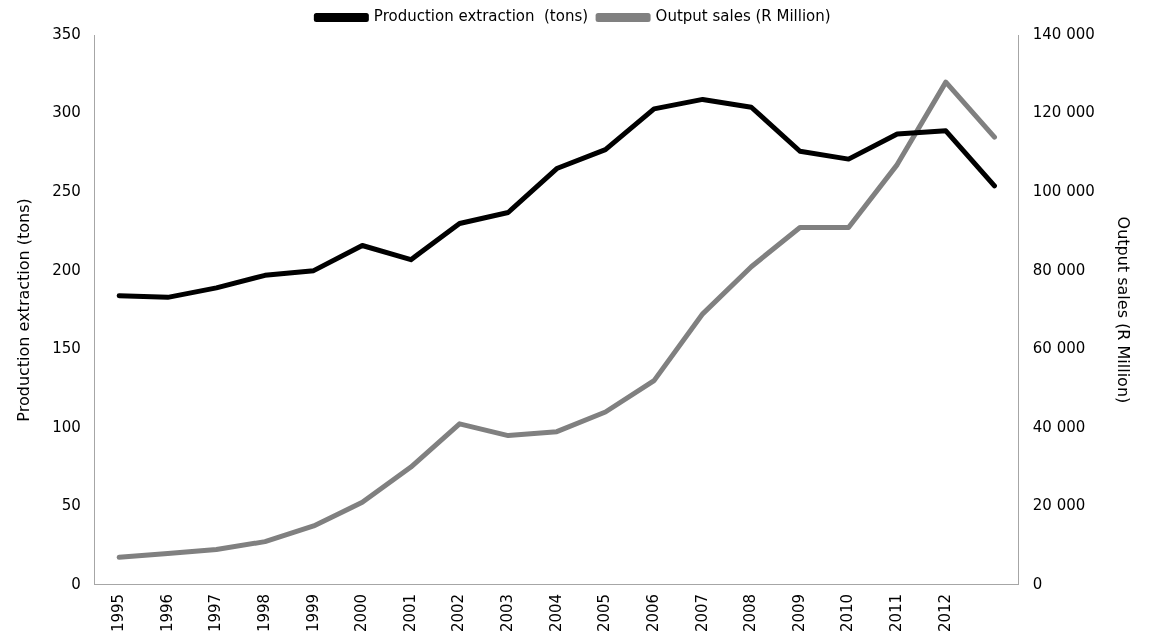 Image resolution: width=1152 pixels, height=635 pixels. What do you see at coordinates (798, 613) in the screenshot?
I see `x-tick-label: 2009` at bounding box center [798, 613].